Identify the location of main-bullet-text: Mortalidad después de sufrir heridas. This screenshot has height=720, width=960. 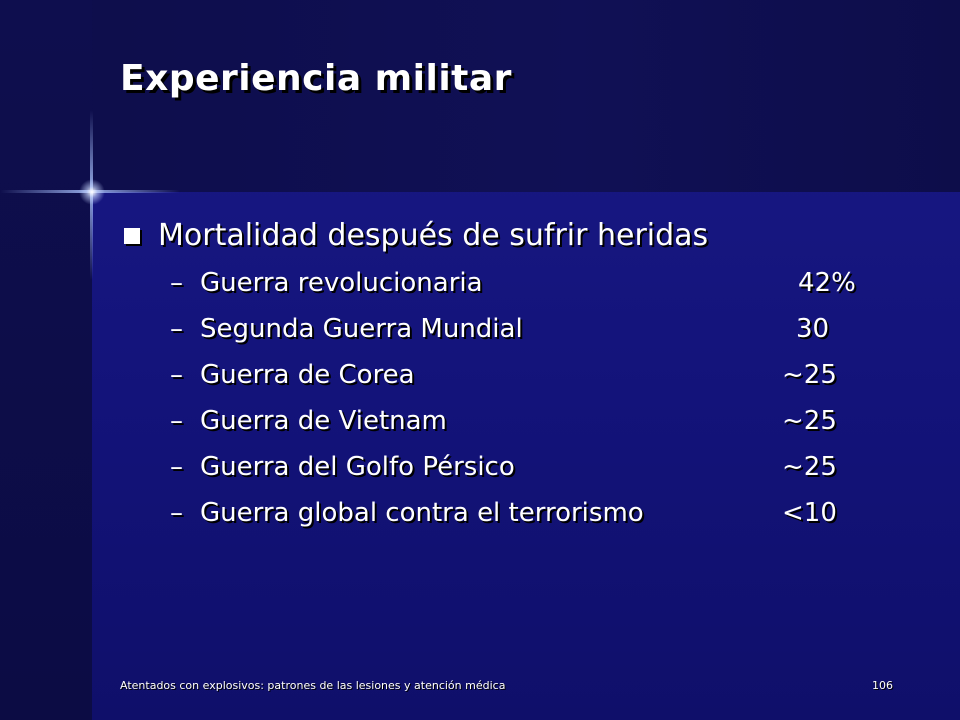
(433, 235).